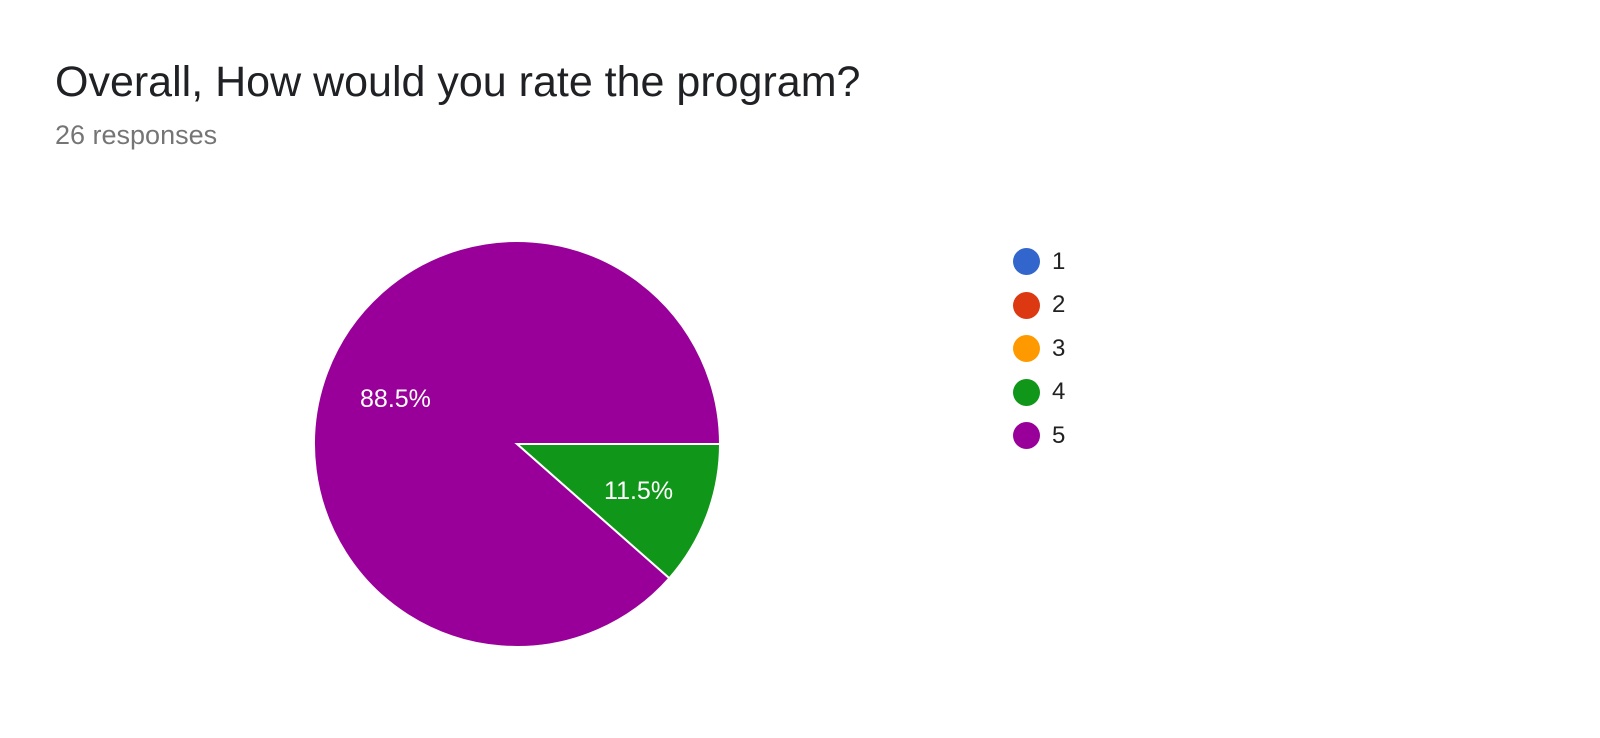 The height and width of the screenshot is (738, 1600). What do you see at coordinates (1059, 348) in the screenshot?
I see `legend-label-3: 3` at bounding box center [1059, 348].